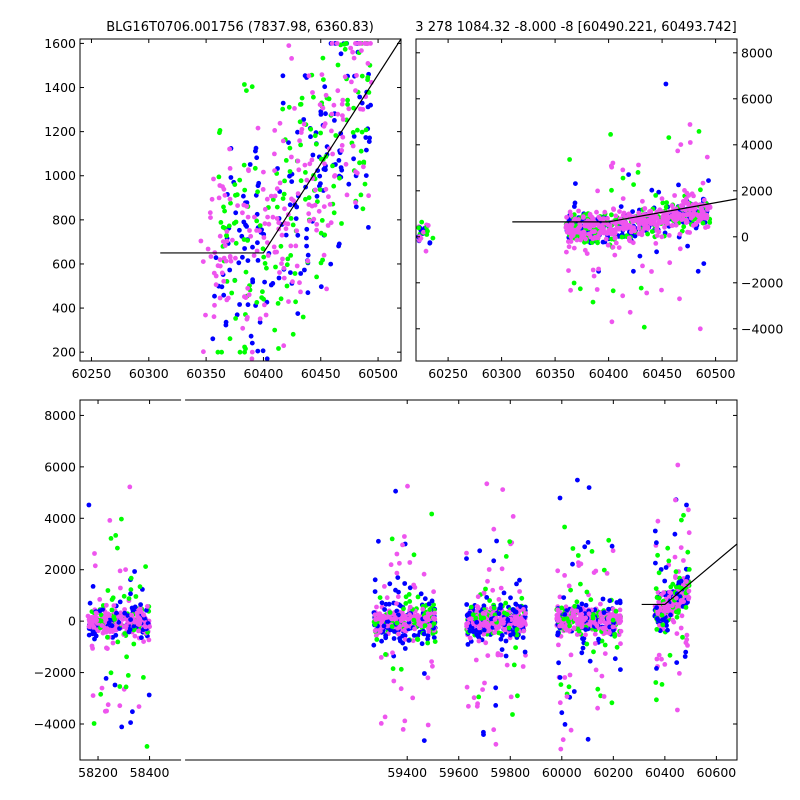  I want to click on y-tick-label: 4000, so click(60, 518).